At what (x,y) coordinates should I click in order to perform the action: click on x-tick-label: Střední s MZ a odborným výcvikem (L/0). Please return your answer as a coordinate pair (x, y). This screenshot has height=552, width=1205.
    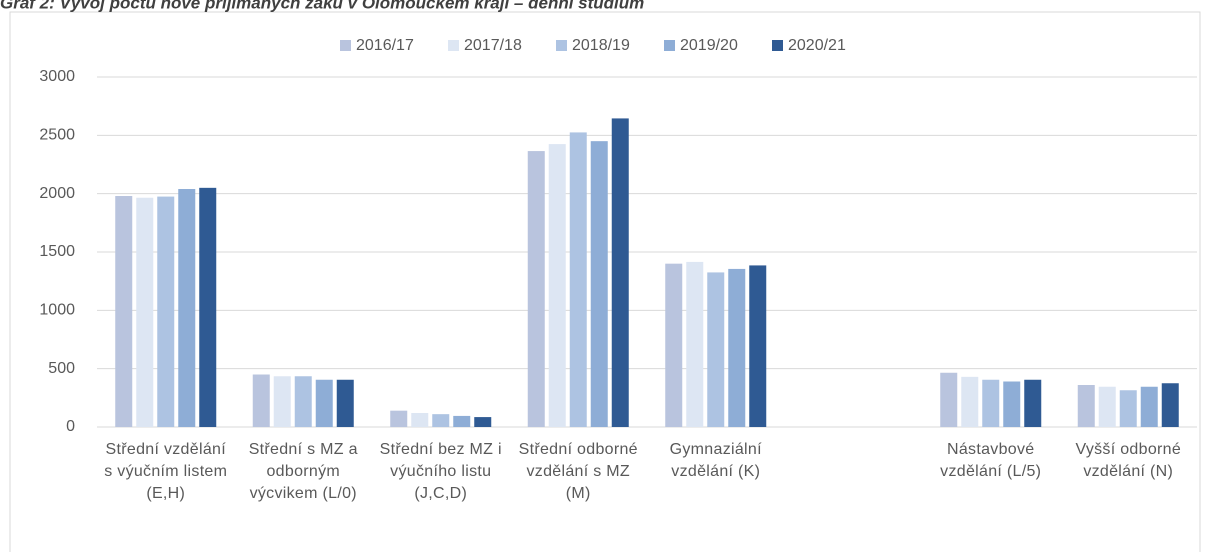
    Looking at the image, I should click on (303, 471).